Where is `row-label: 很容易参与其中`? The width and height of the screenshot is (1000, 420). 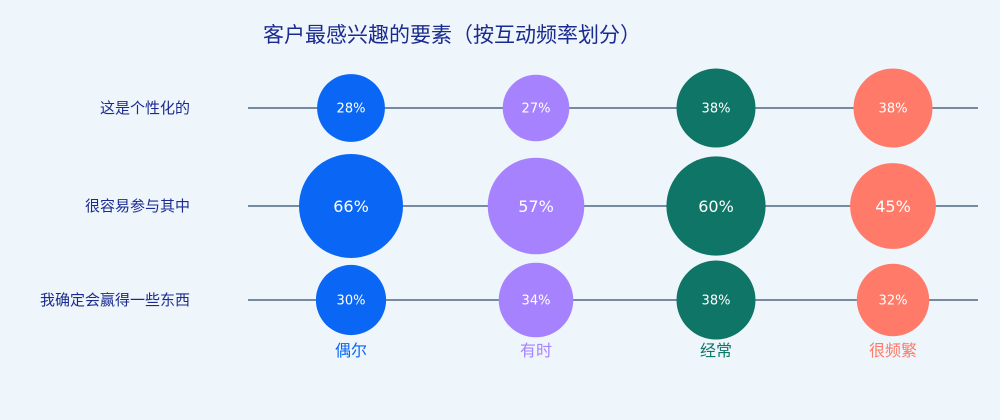 row-label: 很容易参与其中 is located at coordinates (137, 206).